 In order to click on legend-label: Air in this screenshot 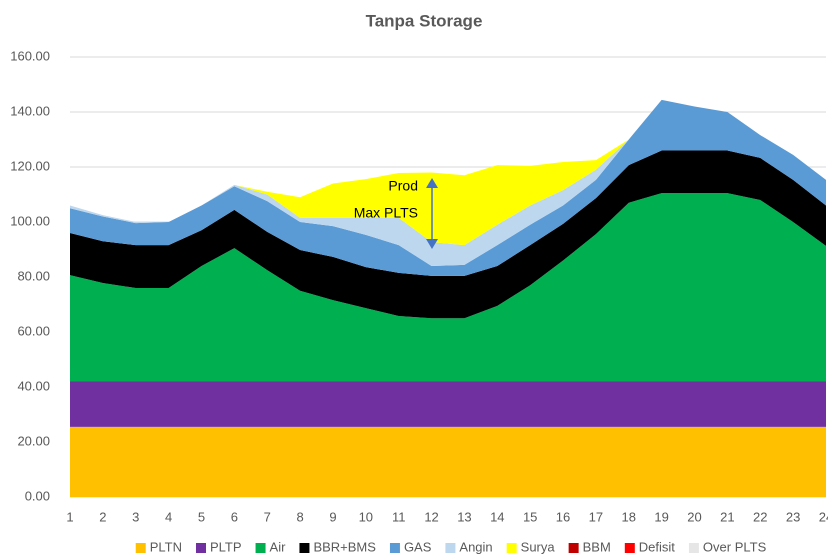, I will do `click(278, 546)`.